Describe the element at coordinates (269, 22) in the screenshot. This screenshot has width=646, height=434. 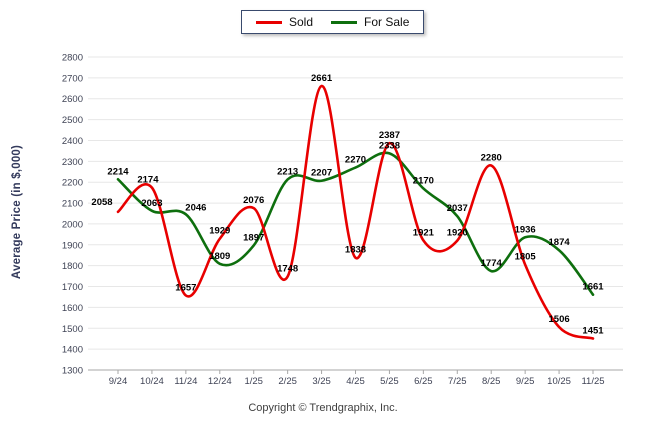
I see `sold-line-swatch-icon` at that location.